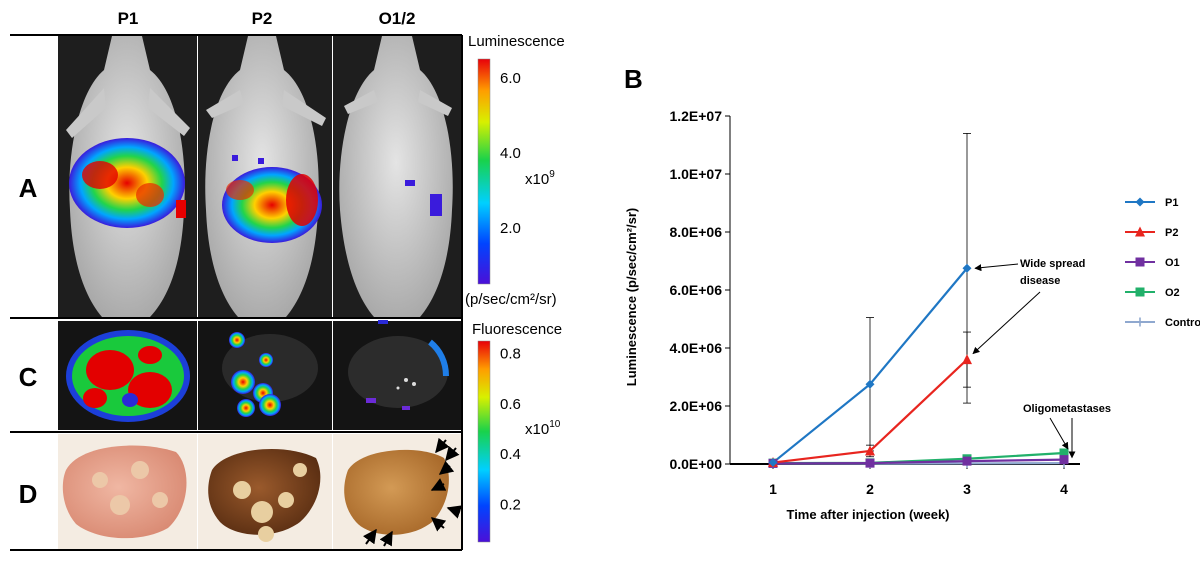 The width and height of the screenshot is (1200, 569). I want to click on column-header-o12: O1/2, so click(397, 18).